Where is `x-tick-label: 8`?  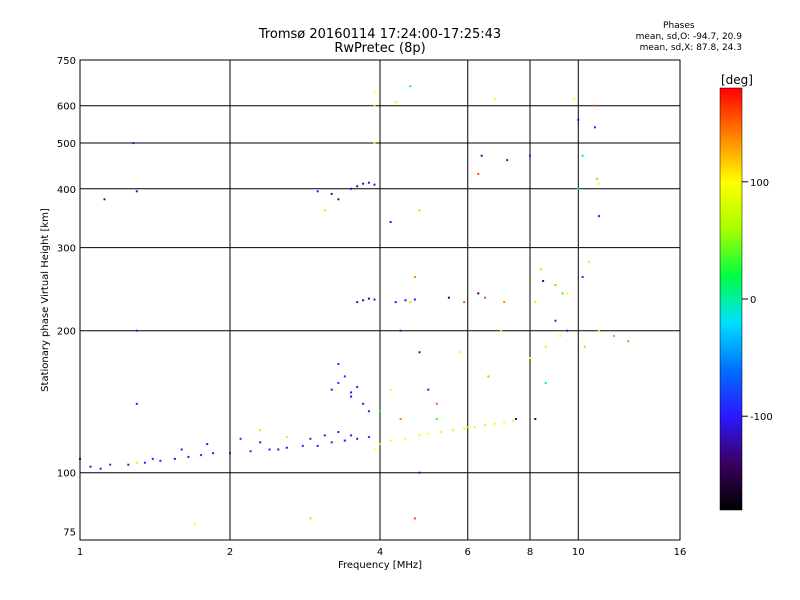 x-tick-label: 8 is located at coordinates (530, 552).